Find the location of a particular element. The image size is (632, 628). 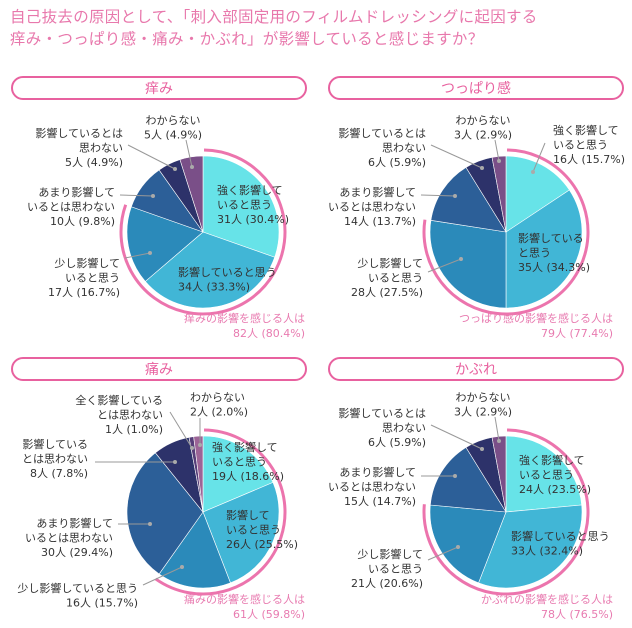

slice-count-label: 28人 (27.5%) is located at coordinates (387, 292).